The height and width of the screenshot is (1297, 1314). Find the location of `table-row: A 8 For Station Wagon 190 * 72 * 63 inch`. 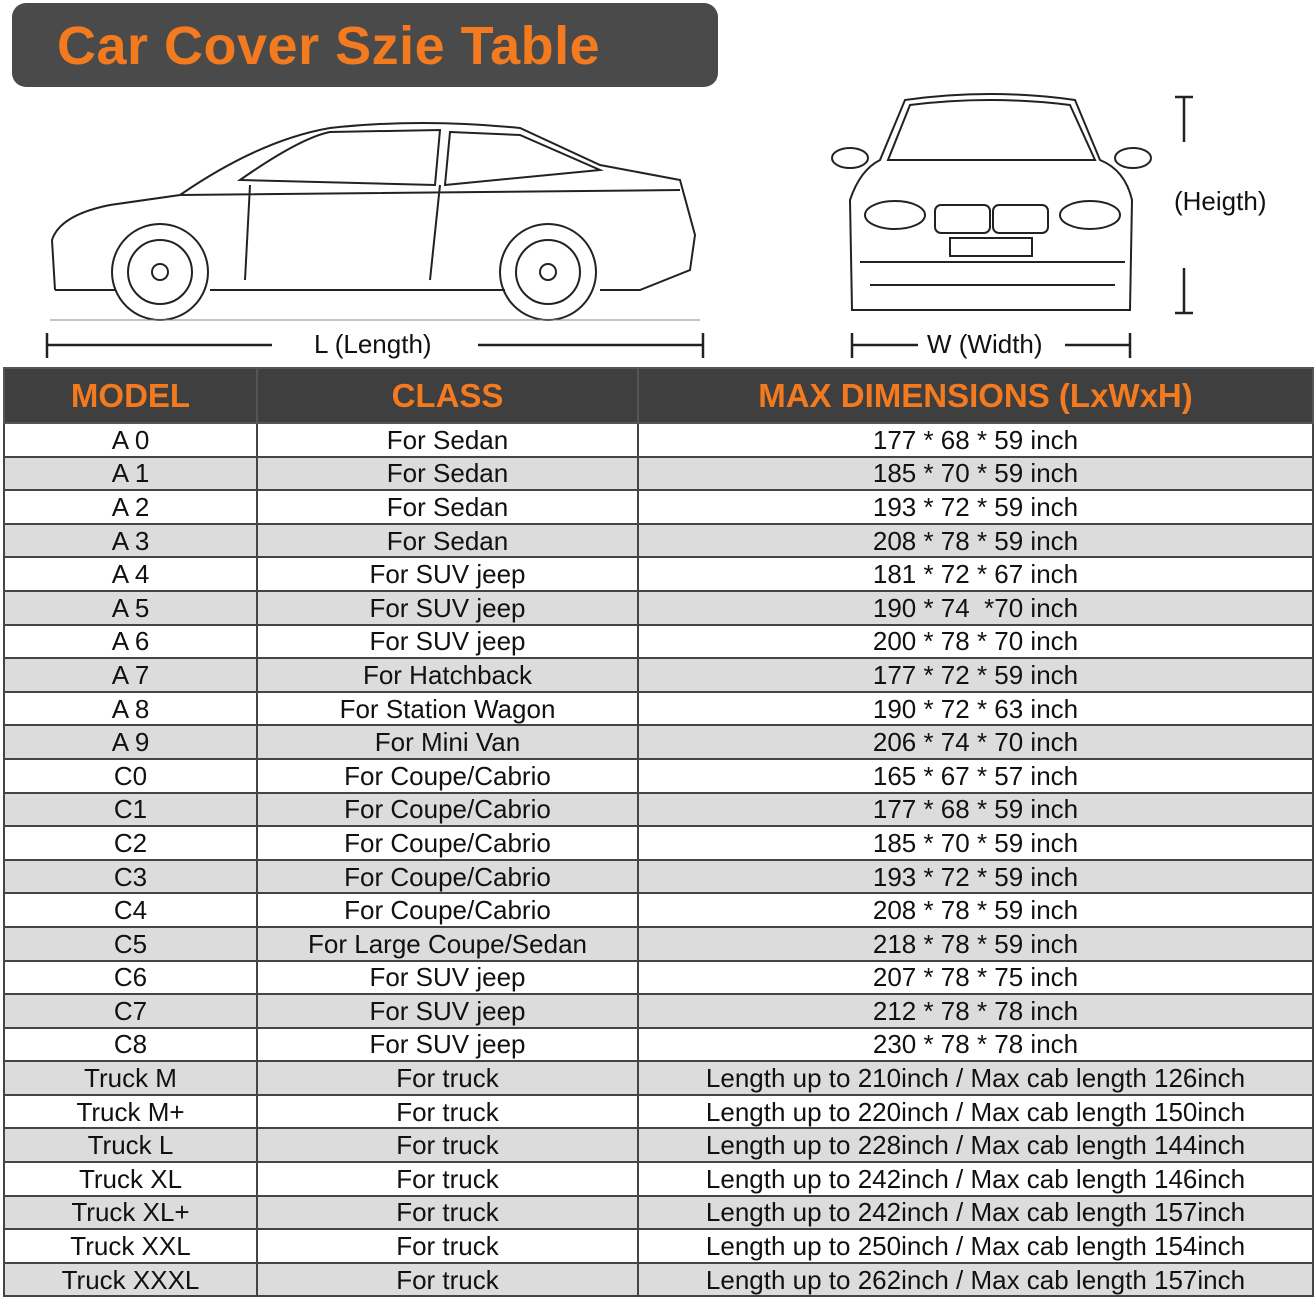

table-row: A 8 For Station Wagon 190 * 72 * 63 inch is located at coordinates (658, 708).